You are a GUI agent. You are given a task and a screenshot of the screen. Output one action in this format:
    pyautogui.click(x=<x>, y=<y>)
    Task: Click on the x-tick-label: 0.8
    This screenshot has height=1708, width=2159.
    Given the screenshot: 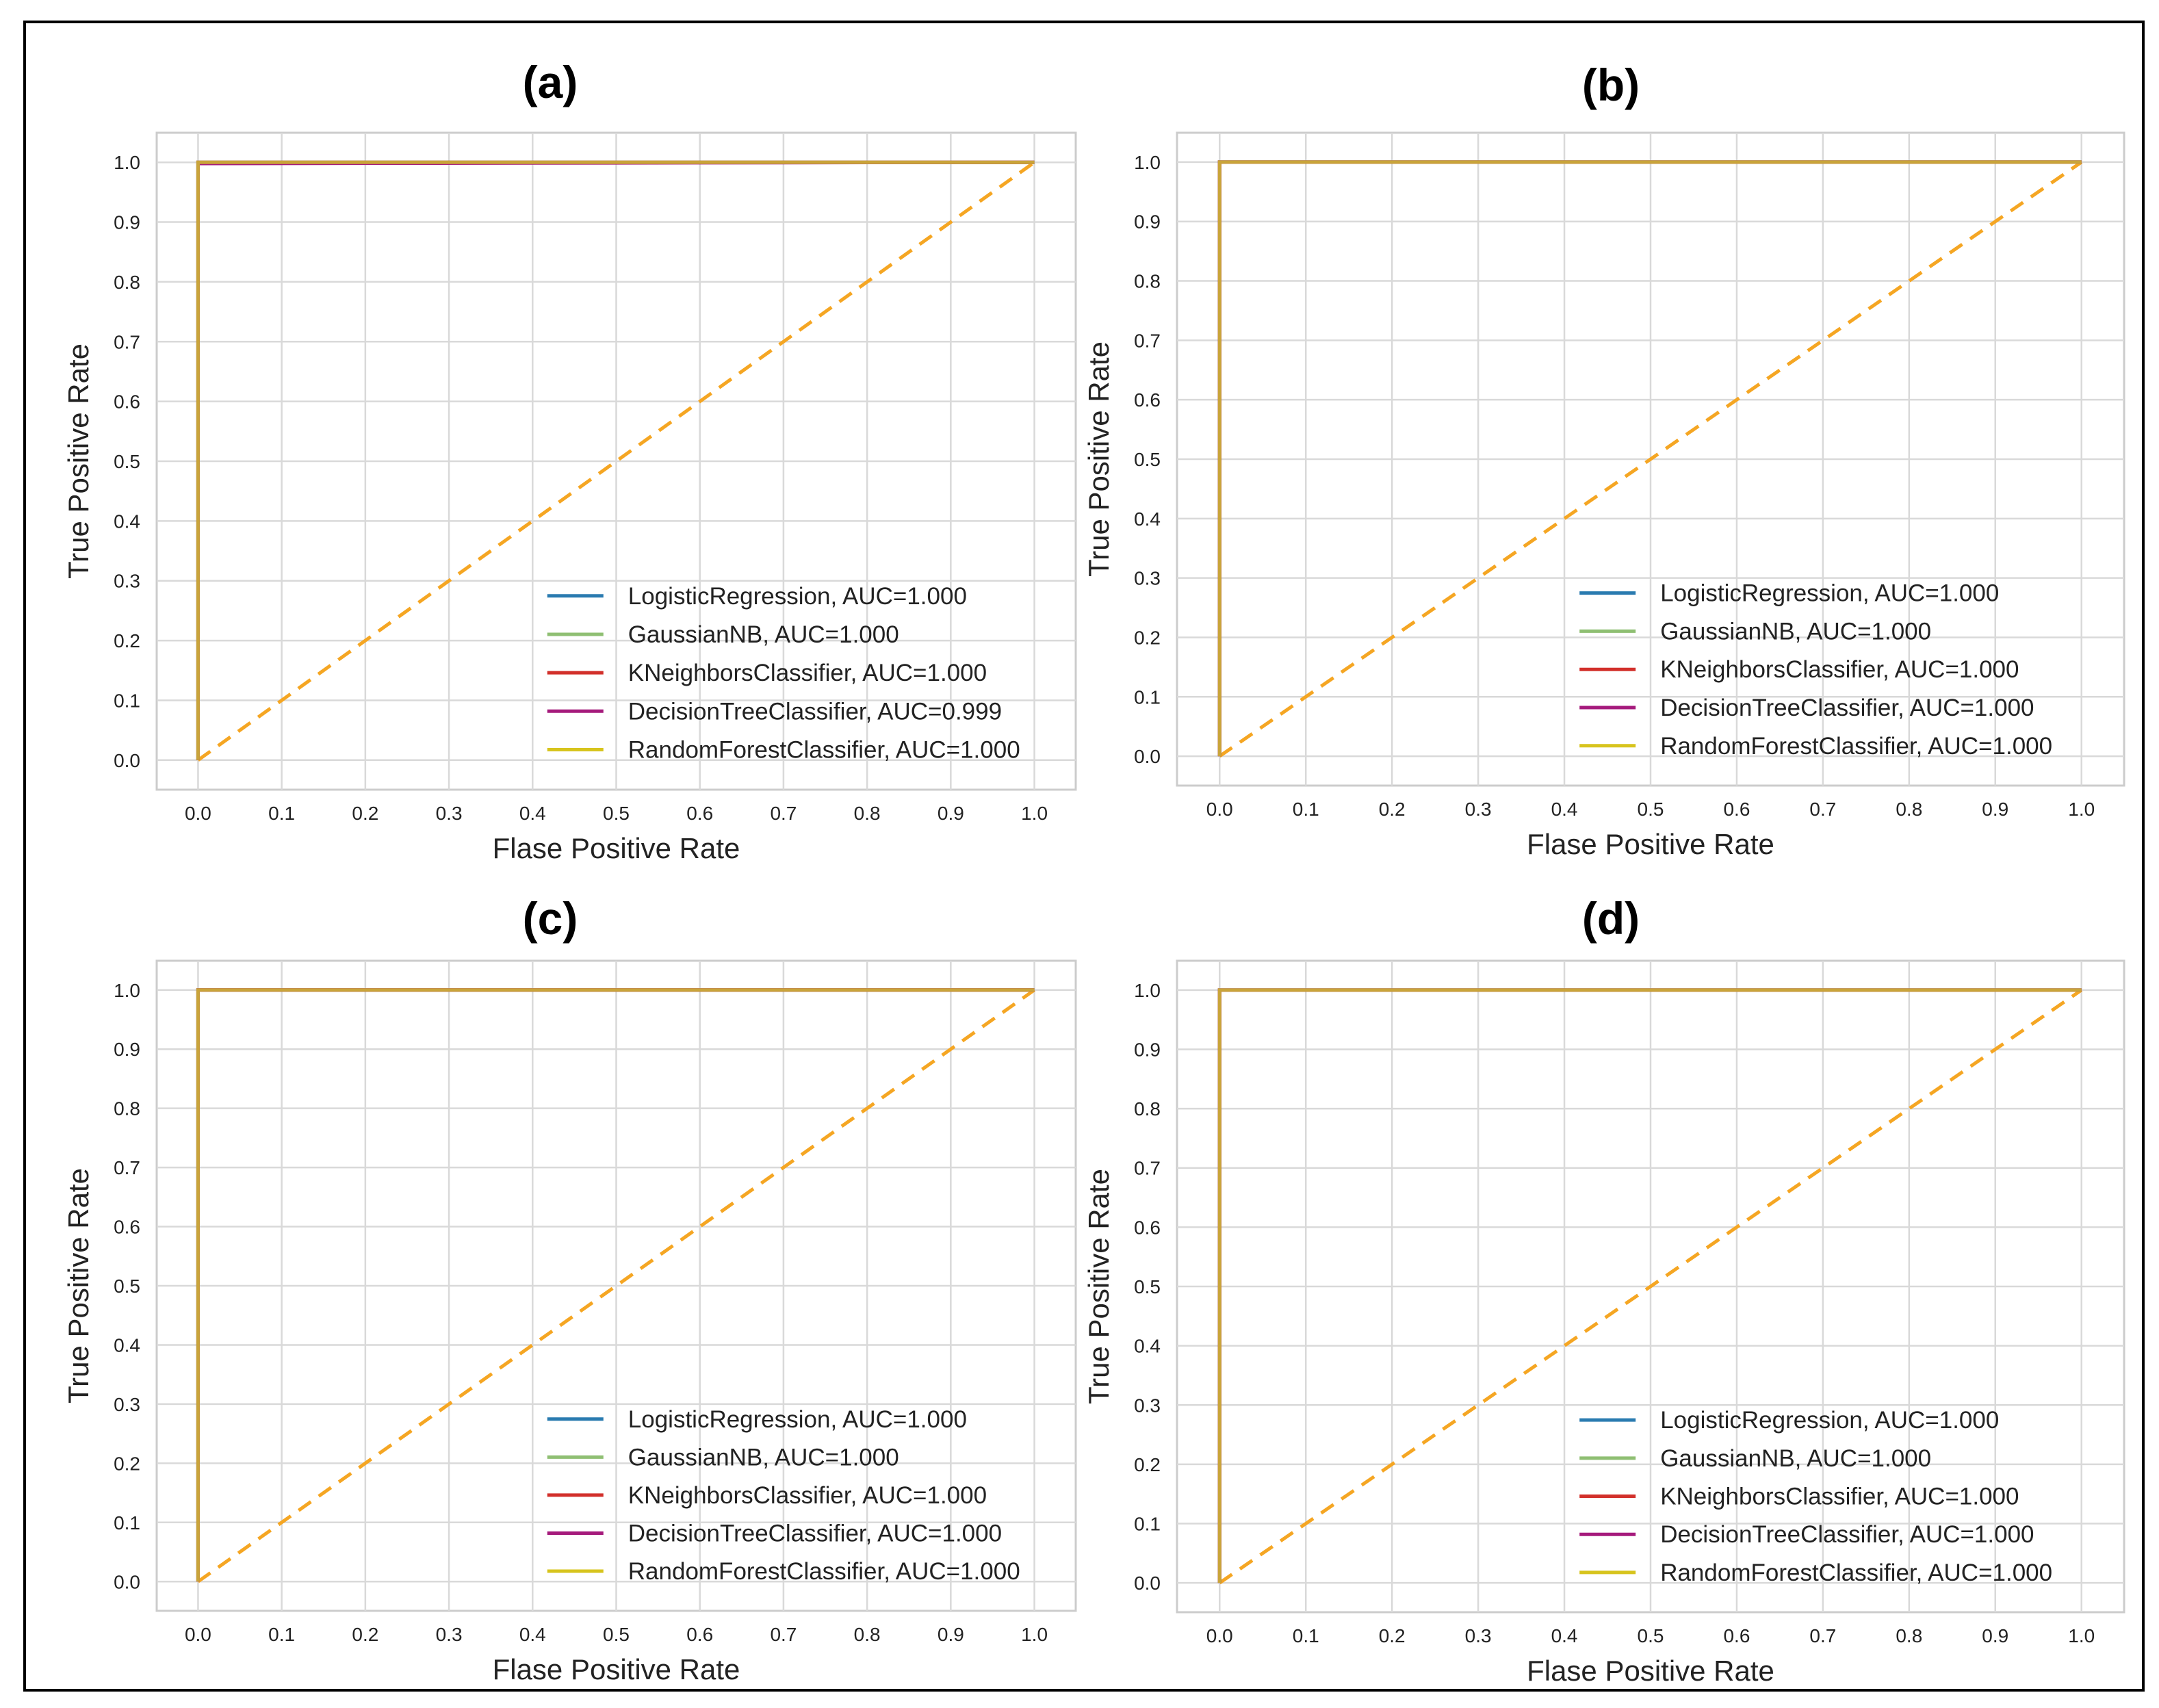 What is the action you would take?
    pyautogui.click(x=867, y=813)
    